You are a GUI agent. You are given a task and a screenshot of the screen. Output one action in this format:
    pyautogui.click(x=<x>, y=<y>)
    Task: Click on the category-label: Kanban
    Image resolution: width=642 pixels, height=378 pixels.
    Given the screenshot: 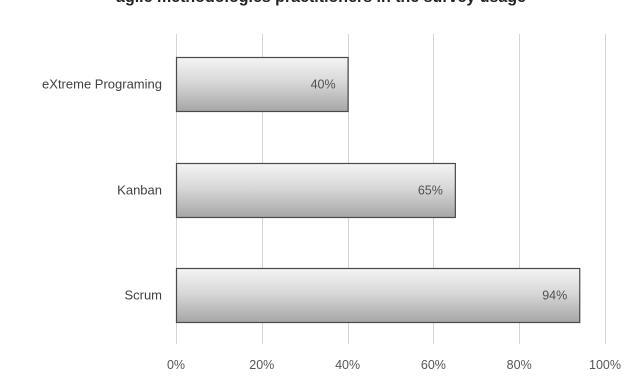 What is the action you would take?
    pyautogui.click(x=139, y=190)
    